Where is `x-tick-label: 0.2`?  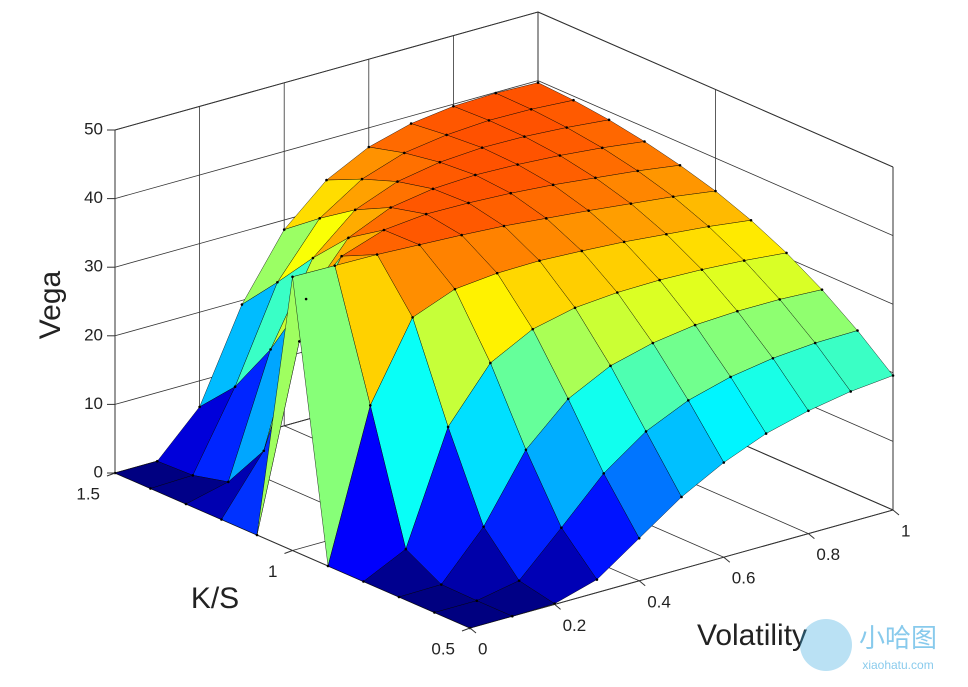 x-tick-label: 0.2 is located at coordinates (575, 625).